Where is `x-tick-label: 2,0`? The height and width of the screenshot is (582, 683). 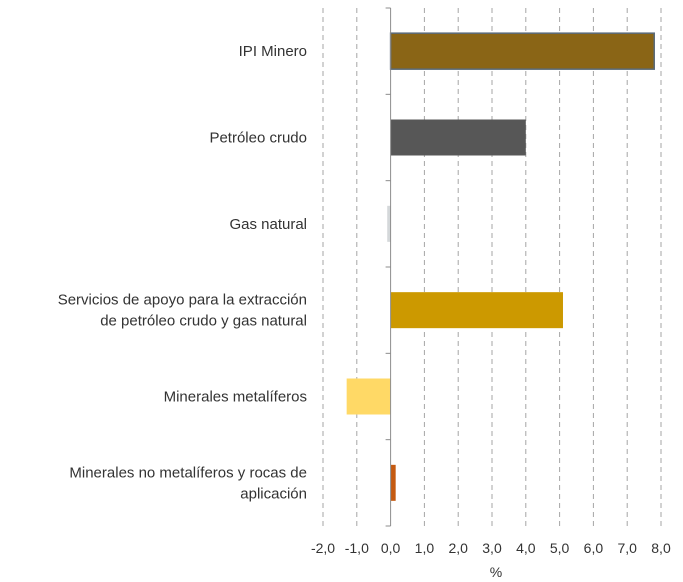 x-tick-label: 2,0 is located at coordinates (458, 548).